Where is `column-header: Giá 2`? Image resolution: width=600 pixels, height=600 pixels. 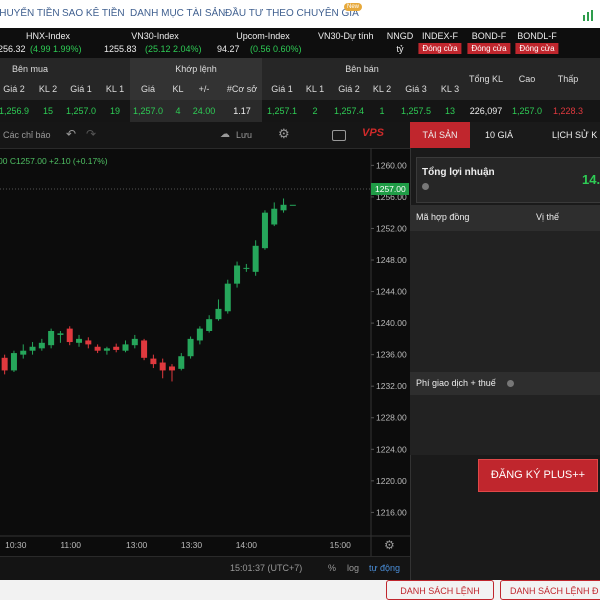 column-header: Giá 2 is located at coordinates (349, 89).